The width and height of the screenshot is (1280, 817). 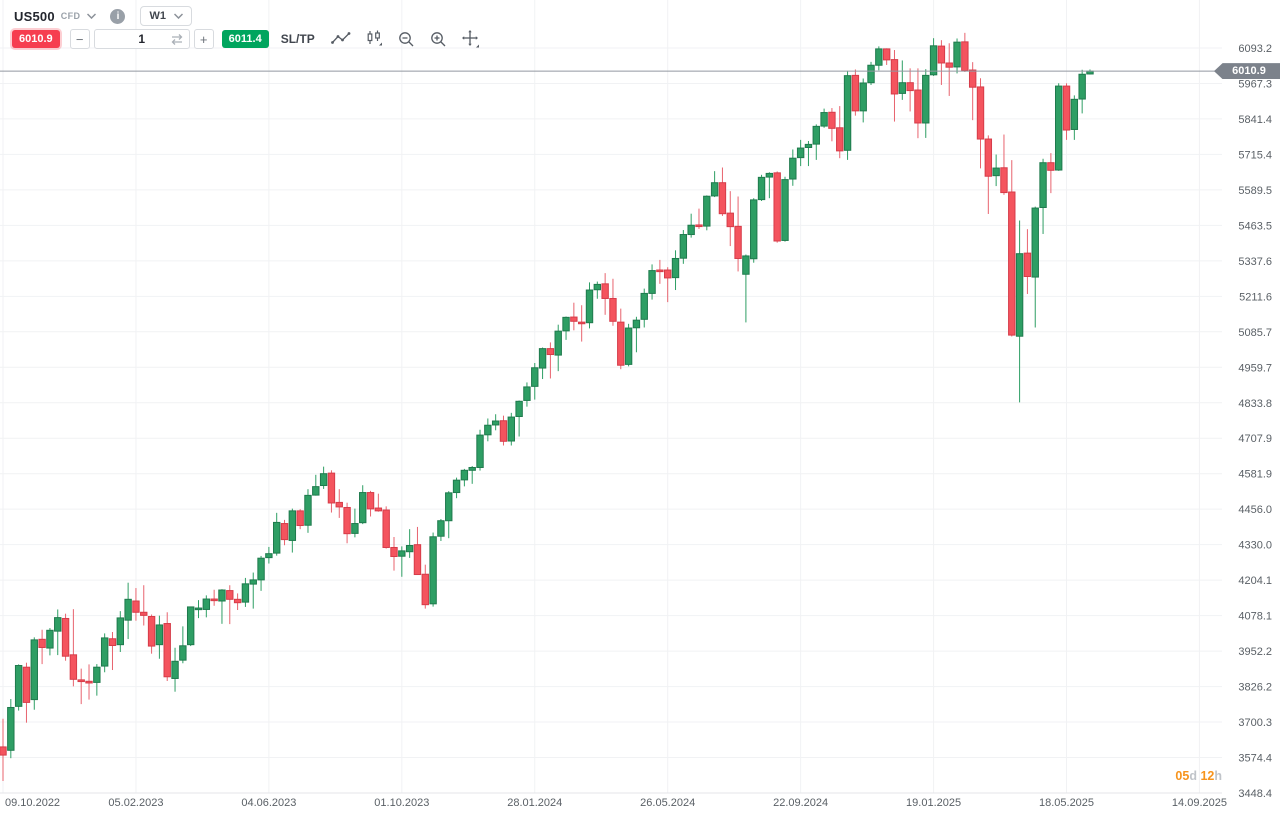 What do you see at coordinates (1255, 226) in the screenshot?
I see `y-axis-label: 5463.5` at bounding box center [1255, 226].